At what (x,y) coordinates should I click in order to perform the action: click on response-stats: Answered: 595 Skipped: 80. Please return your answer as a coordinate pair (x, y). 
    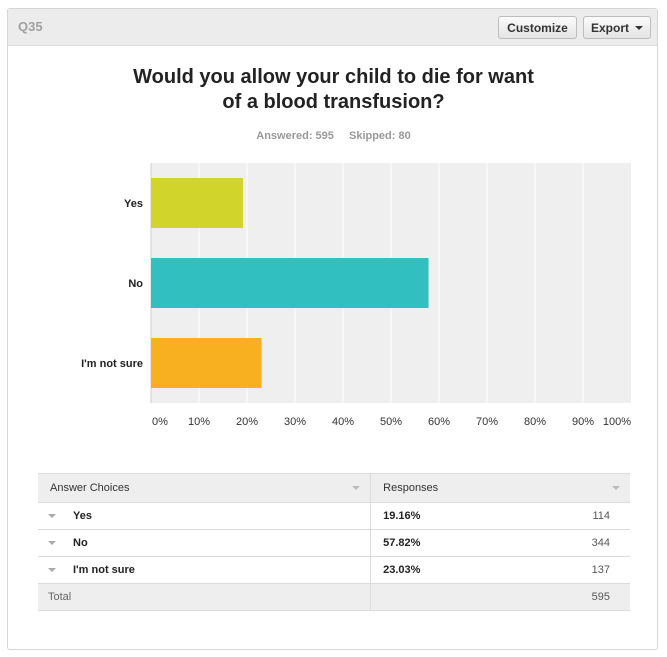
    Looking at the image, I should click on (333, 136).